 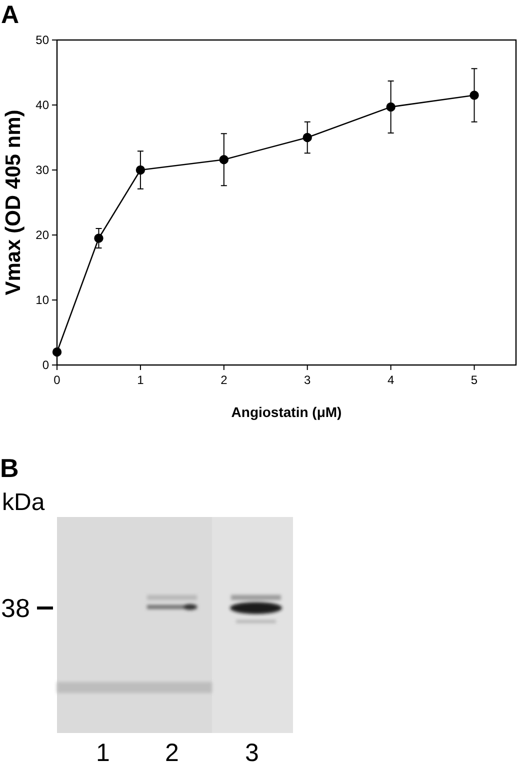 What do you see at coordinates (43, 170) in the screenshot?
I see `y-tick-label: 30` at bounding box center [43, 170].